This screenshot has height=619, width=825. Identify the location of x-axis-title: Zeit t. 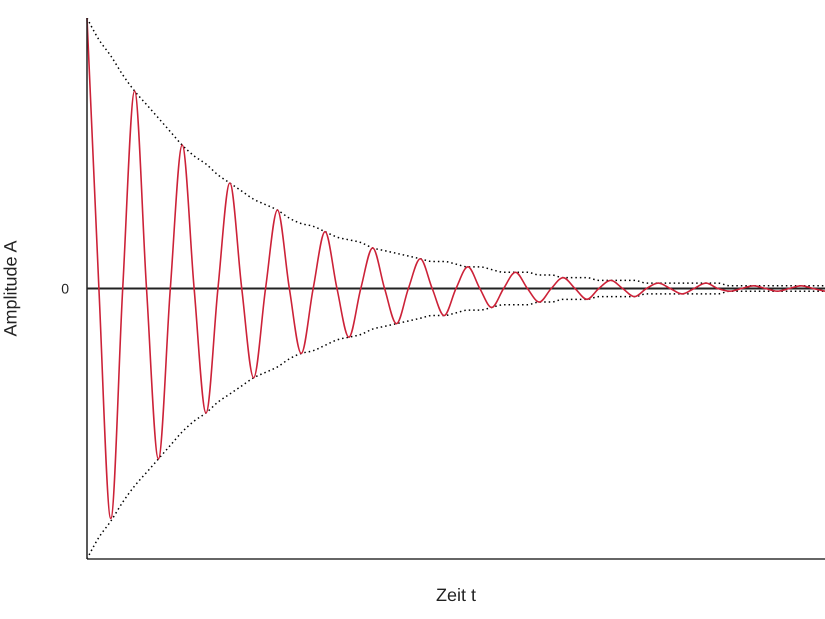
(456, 595).